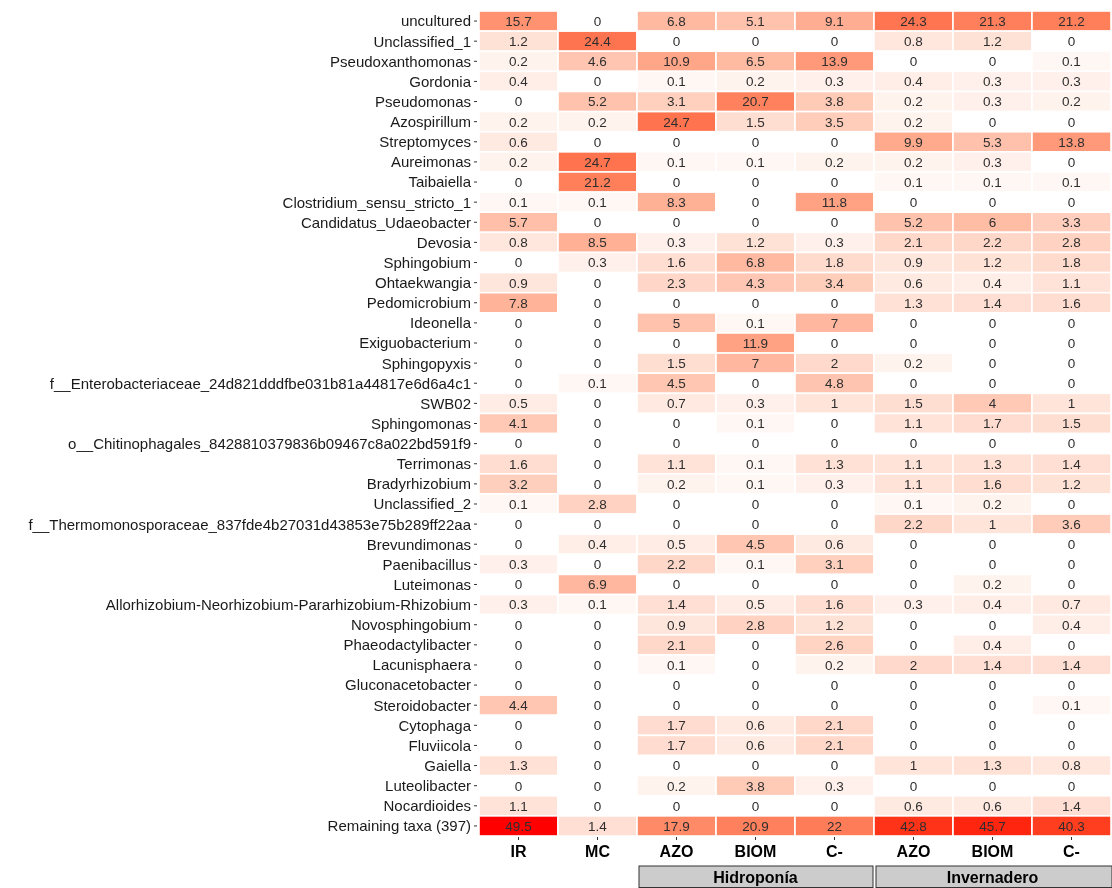 The width and height of the screenshot is (1112, 888). What do you see at coordinates (435, 21) in the screenshot?
I see `y-tick-label: uncultured` at bounding box center [435, 21].